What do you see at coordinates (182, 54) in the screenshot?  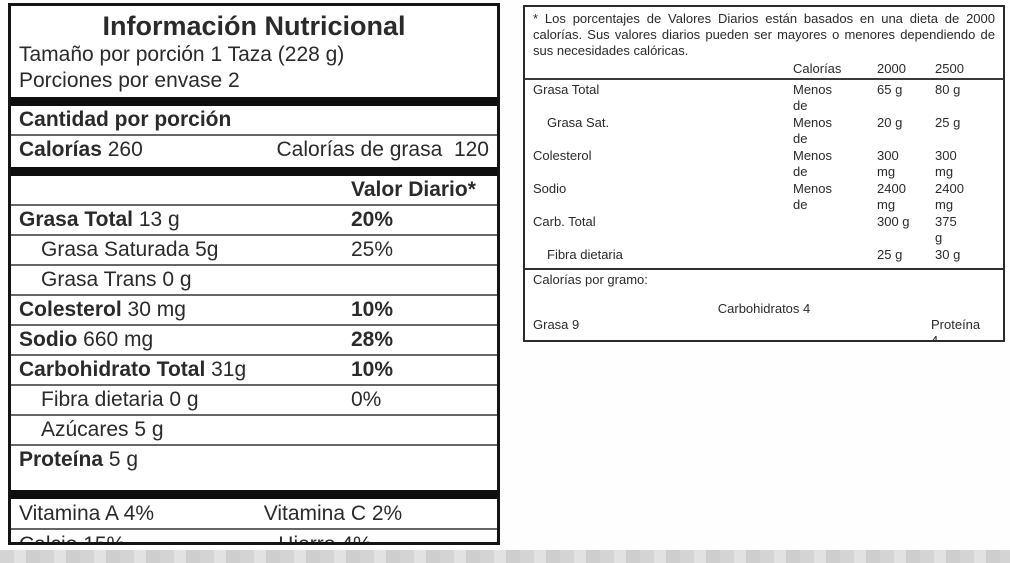 I see `serving-size-text: Tamaño por porción 1 Taza (228 g)` at bounding box center [182, 54].